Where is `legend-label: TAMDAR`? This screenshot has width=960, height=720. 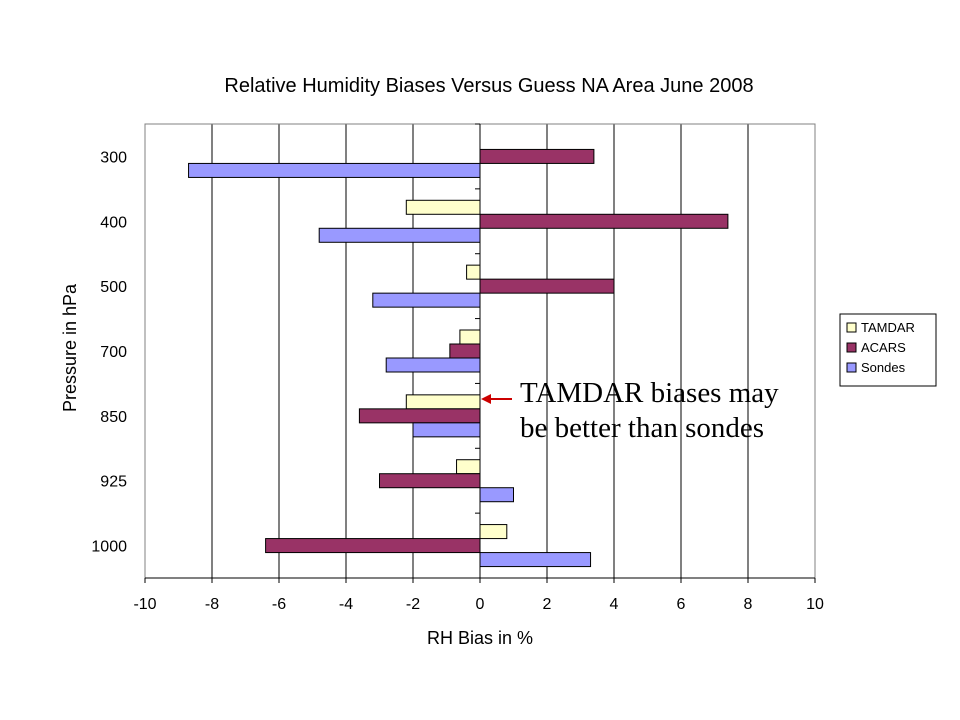
legend-label: TAMDAR is located at coordinates (888, 327).